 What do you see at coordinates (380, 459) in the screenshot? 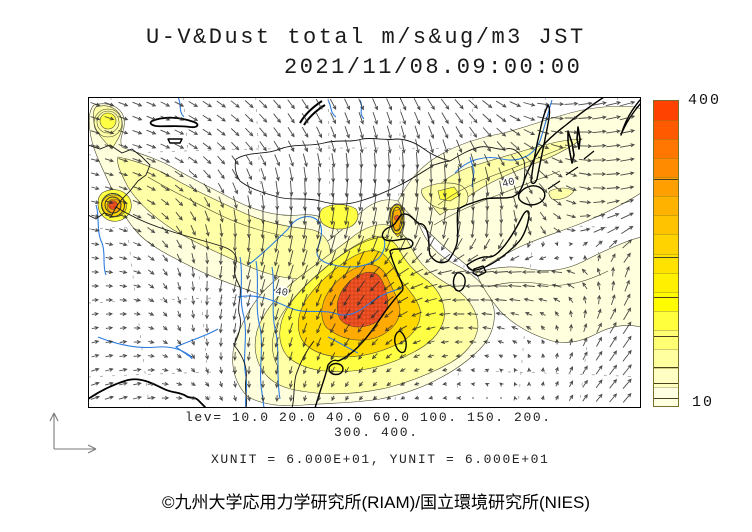
I see `vector-units-line: XUNIT = 6.000E+01, YUNIT = 6.000E+01` at bounding box center [380, 459].